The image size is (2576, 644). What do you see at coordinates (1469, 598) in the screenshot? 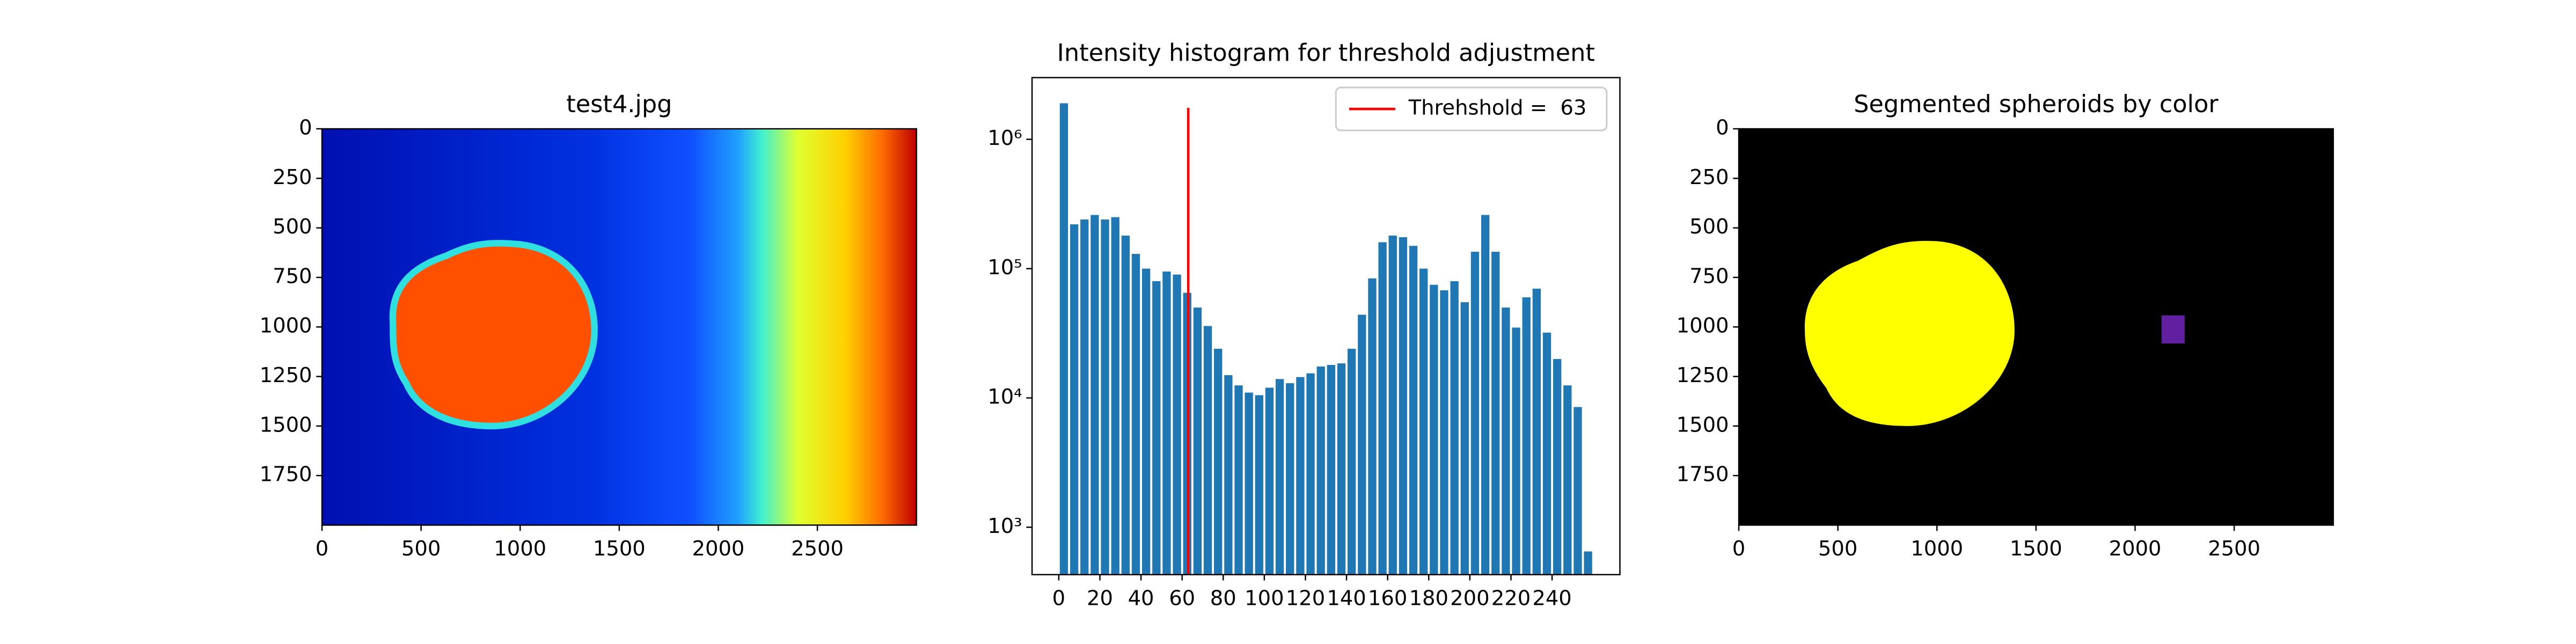
I see `x-tick-label: 200` at bounding box center [1469, 598].